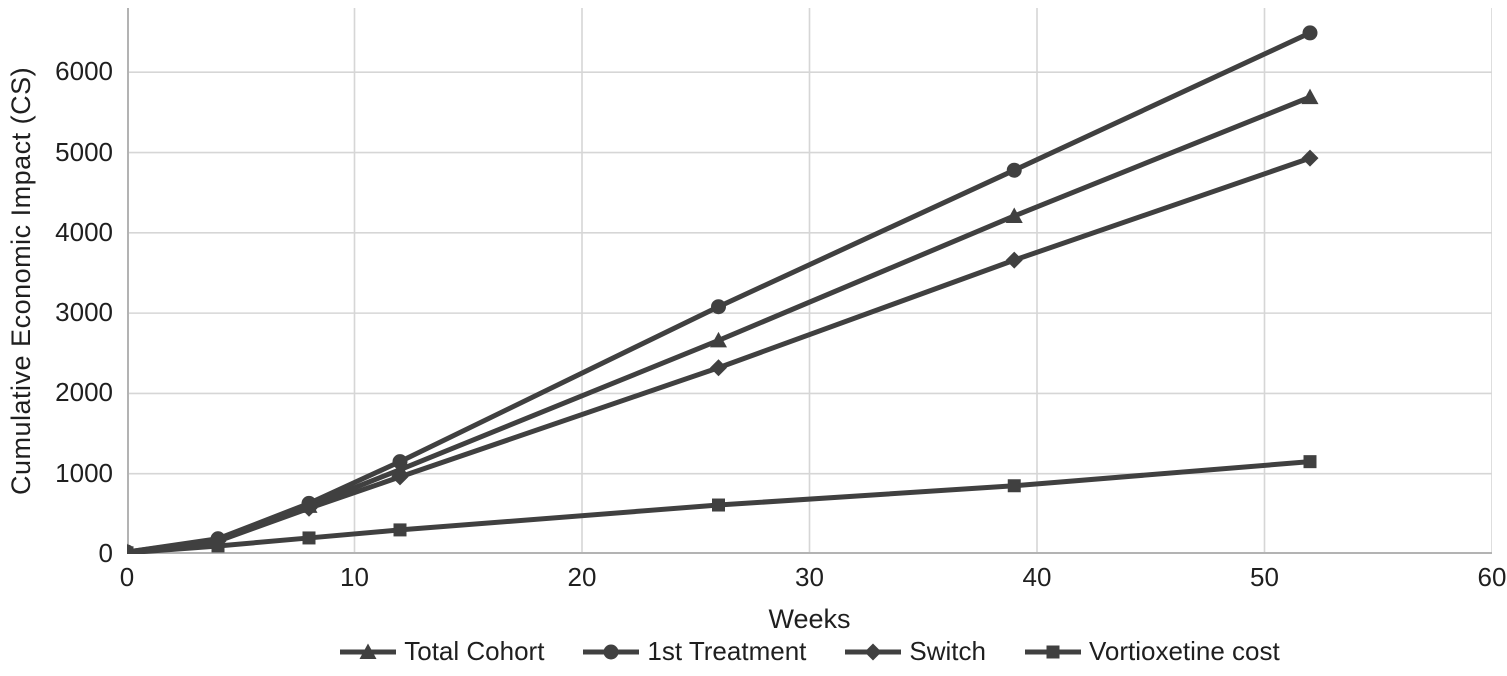 Image resolution: width=1507 pixels, height=676 pixels. What do you see at coordinates (1037, 577) in the screenshot?
I see `x-tick-label: 40` at bounding box center [1037, 577].